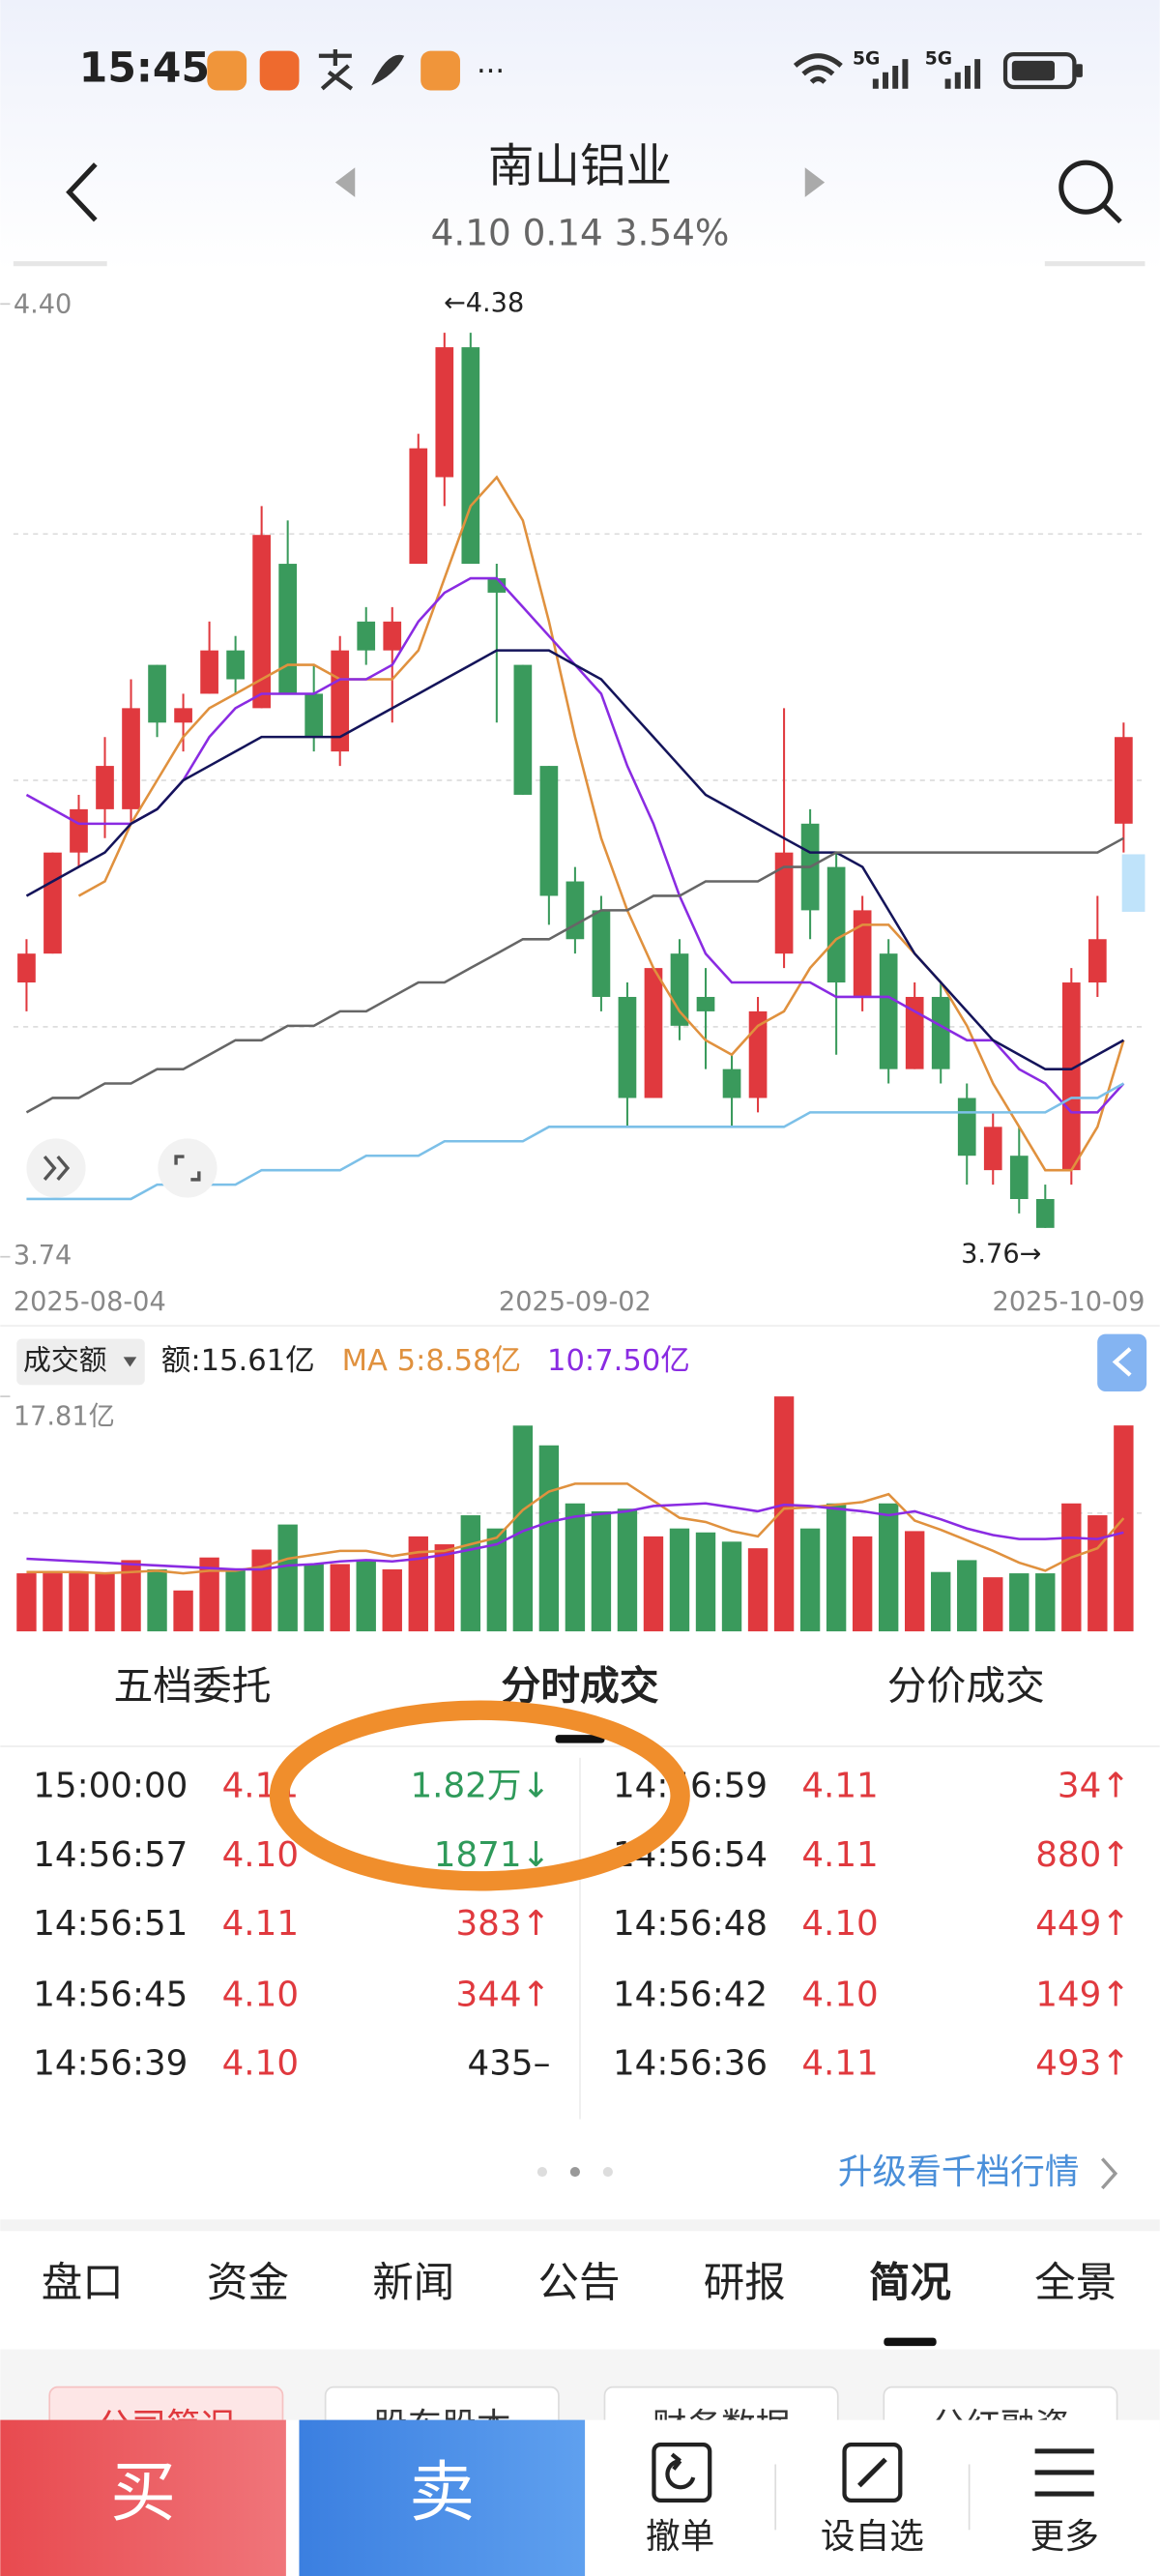 This screenshot has width=1160, height=2576. I want to click on sell-label: 卖, so click(442, 2493).